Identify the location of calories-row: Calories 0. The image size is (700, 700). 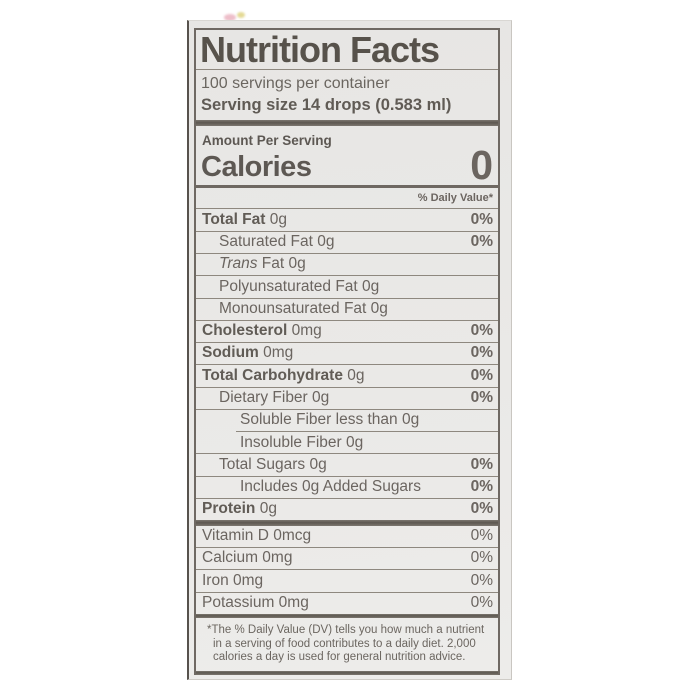
(347, 165).